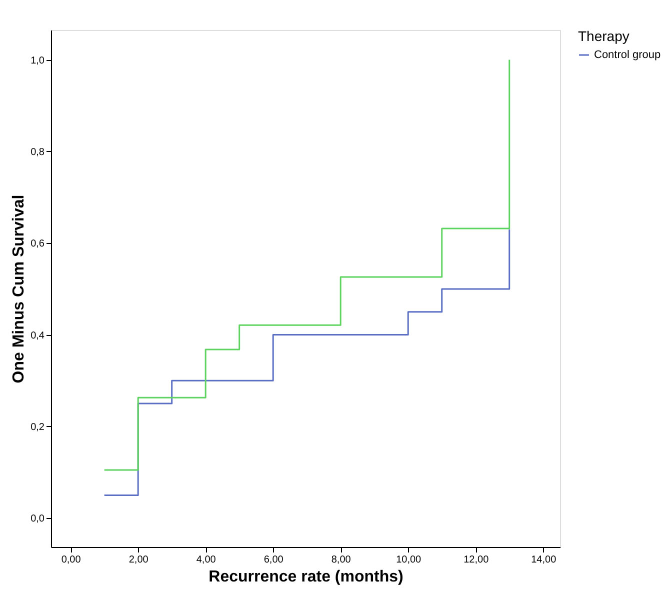 The image size is (666, 594). Describe the element at coordinates (37, 519) in the screenshot. I see `y-tick-label: 0,0` at that location.